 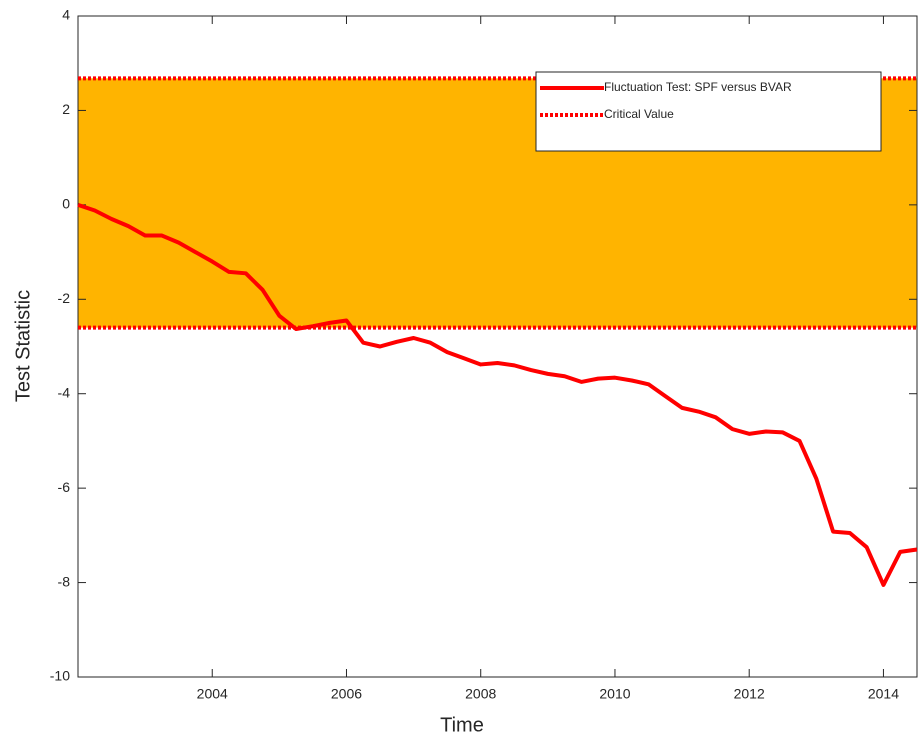 What do you see at coordinates (883, 694) in the screenshot?
I see `x-tick-label: 2014` at bounding box center [883, 694].